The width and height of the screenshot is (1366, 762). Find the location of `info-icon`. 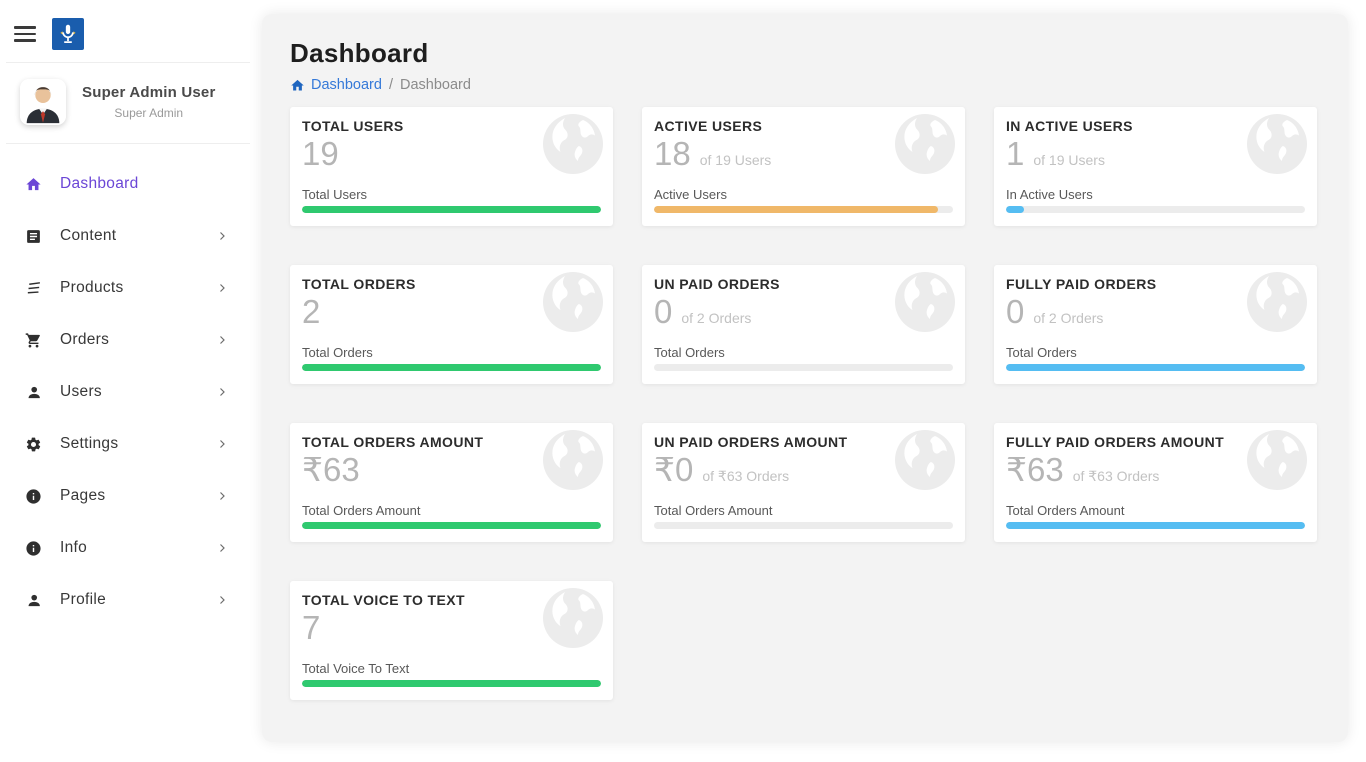

info-icon is located at coordinates (33, 548).